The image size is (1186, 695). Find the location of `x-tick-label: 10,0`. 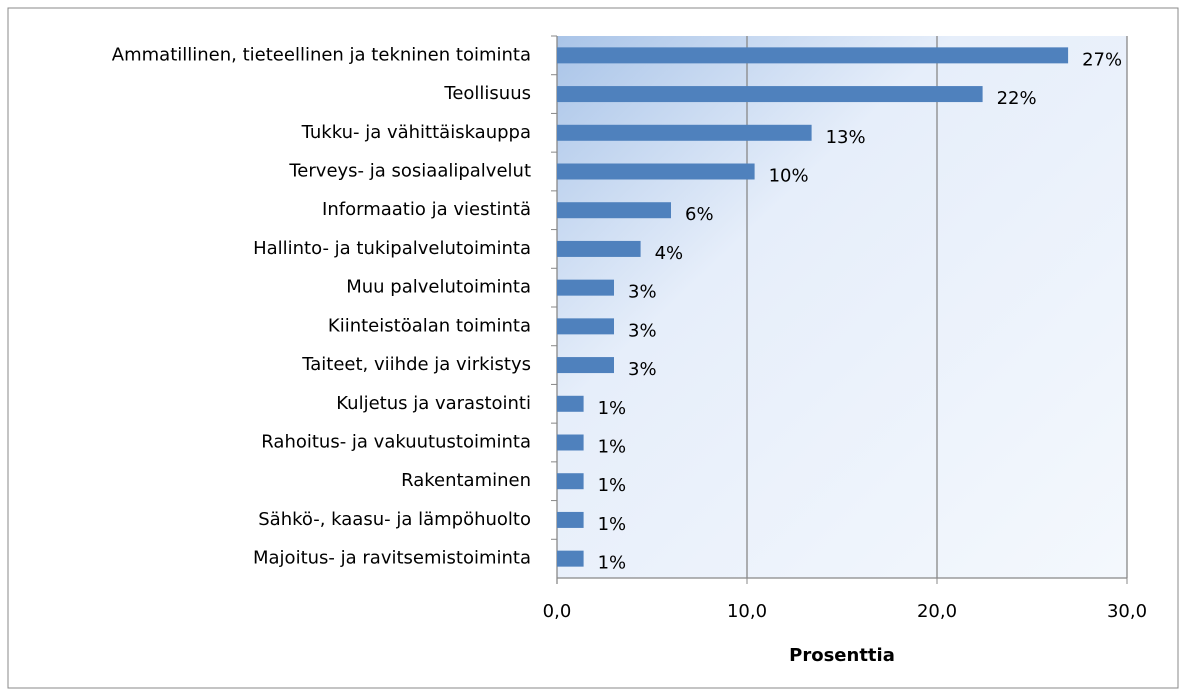

x-tick-label: 10,0 is located at coordinates (747, 611).